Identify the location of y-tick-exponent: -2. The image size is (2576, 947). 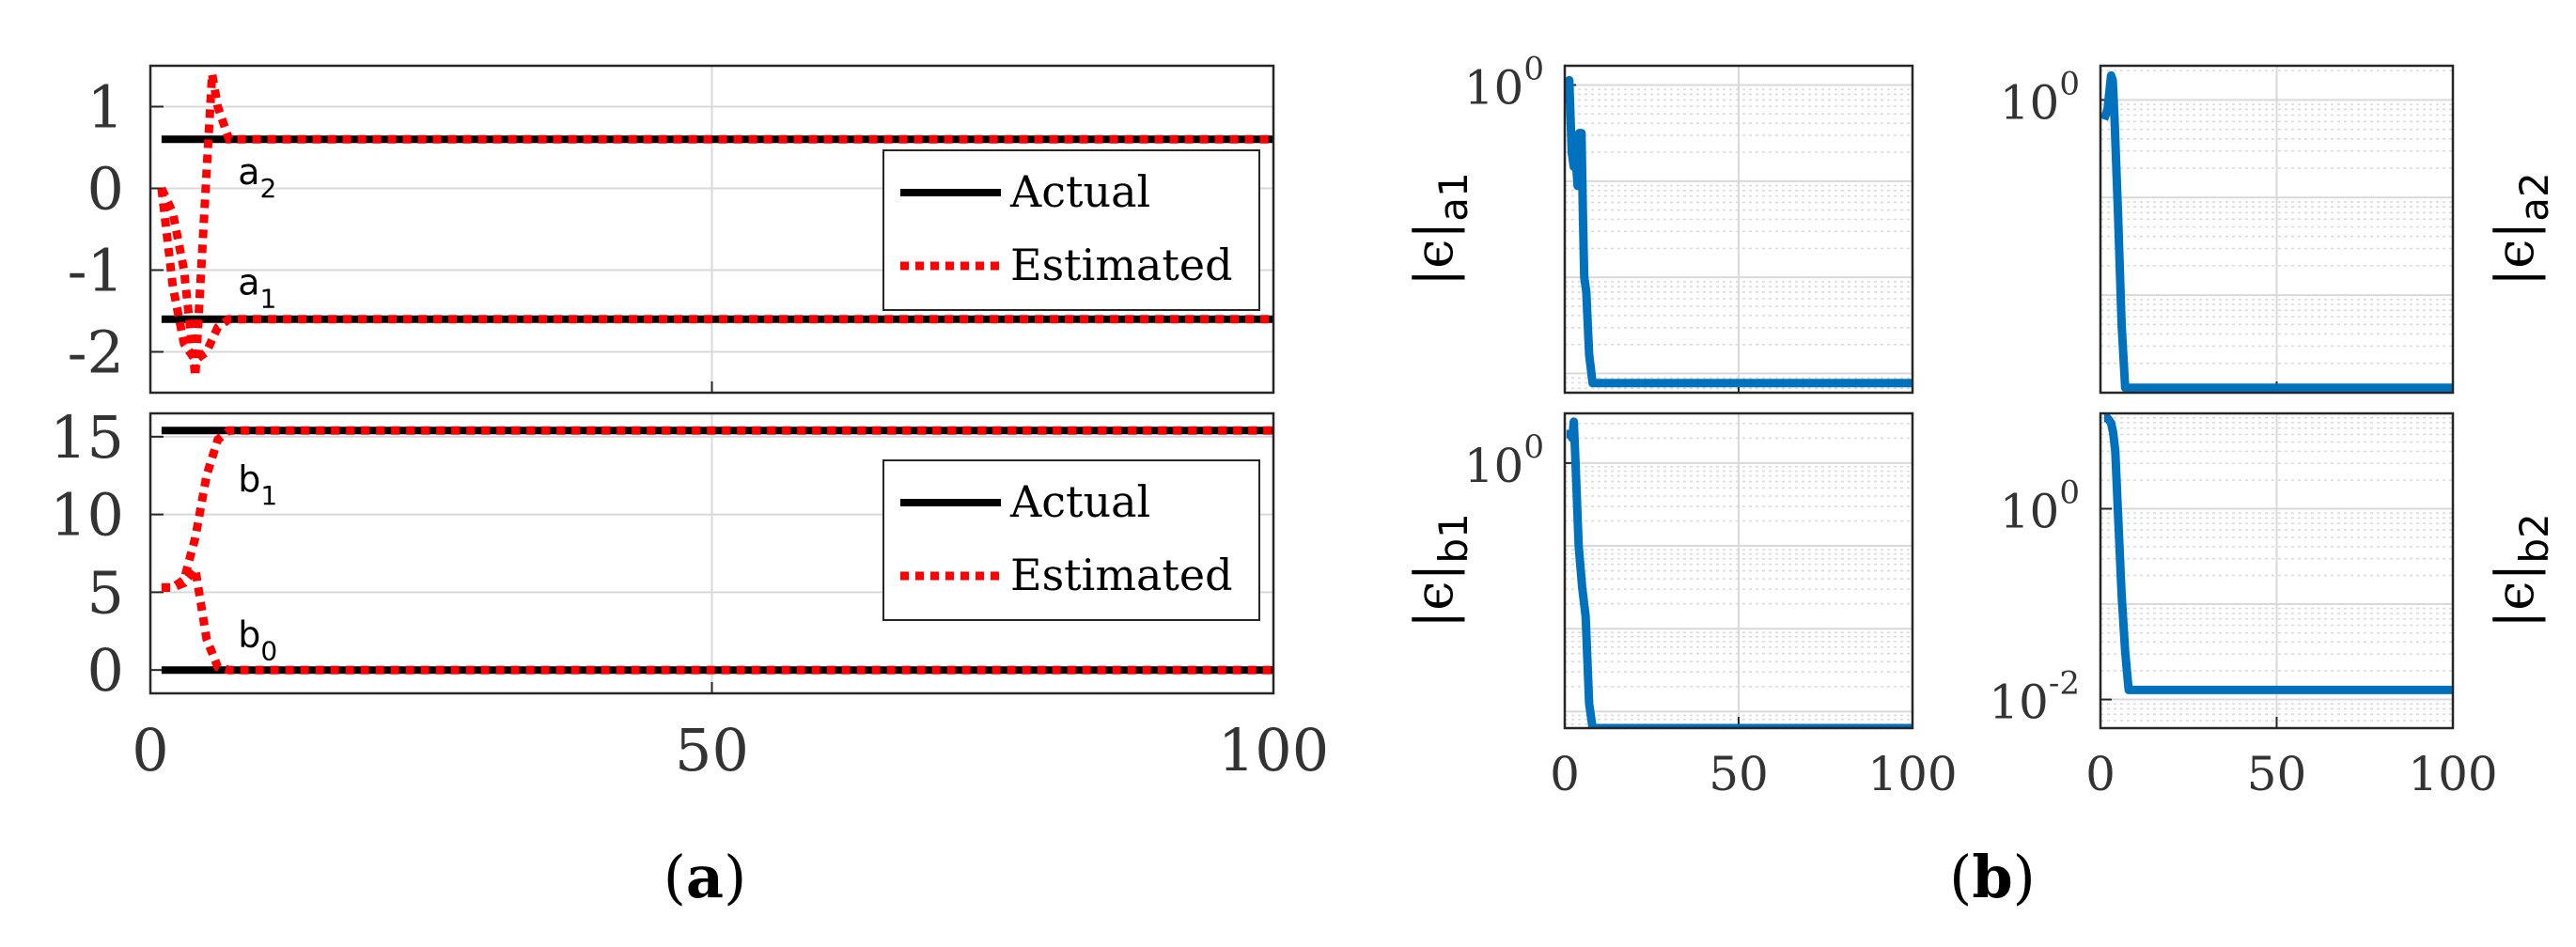
(2065, 684).